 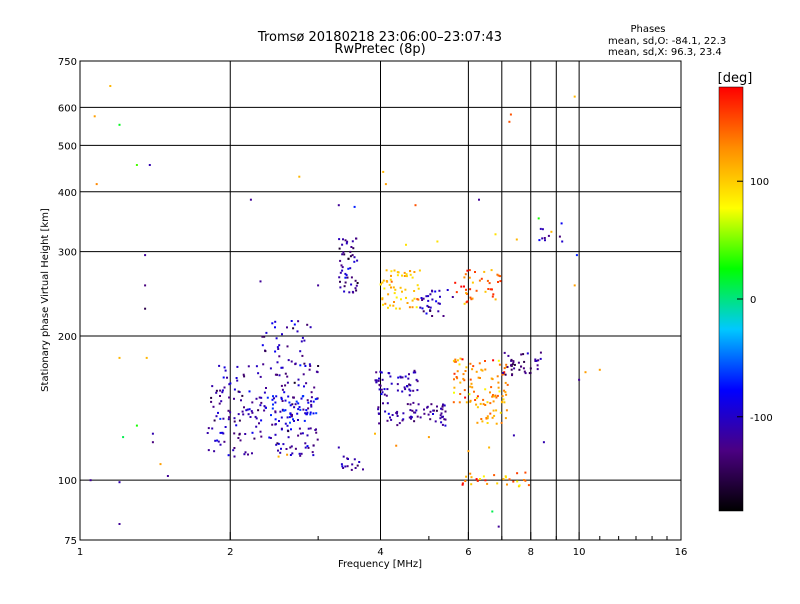 I want to click on y-tick-label: 400, so click(x=67, y=193).